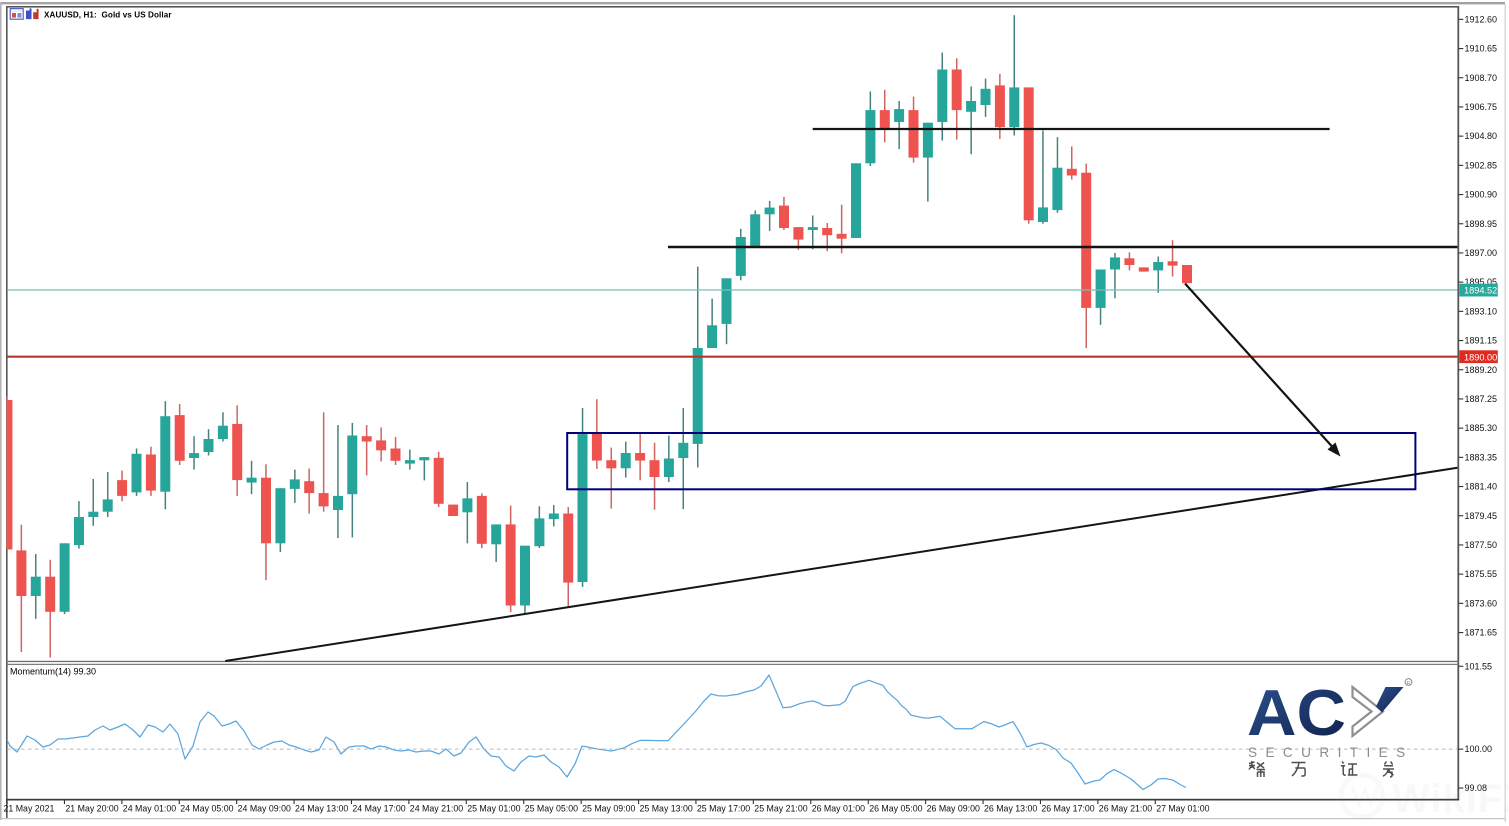  What do you see at coordinates (723, 809) in the screenshot?
I see `svg-text: 25 May 17:00` at bounding box center [723, 809].